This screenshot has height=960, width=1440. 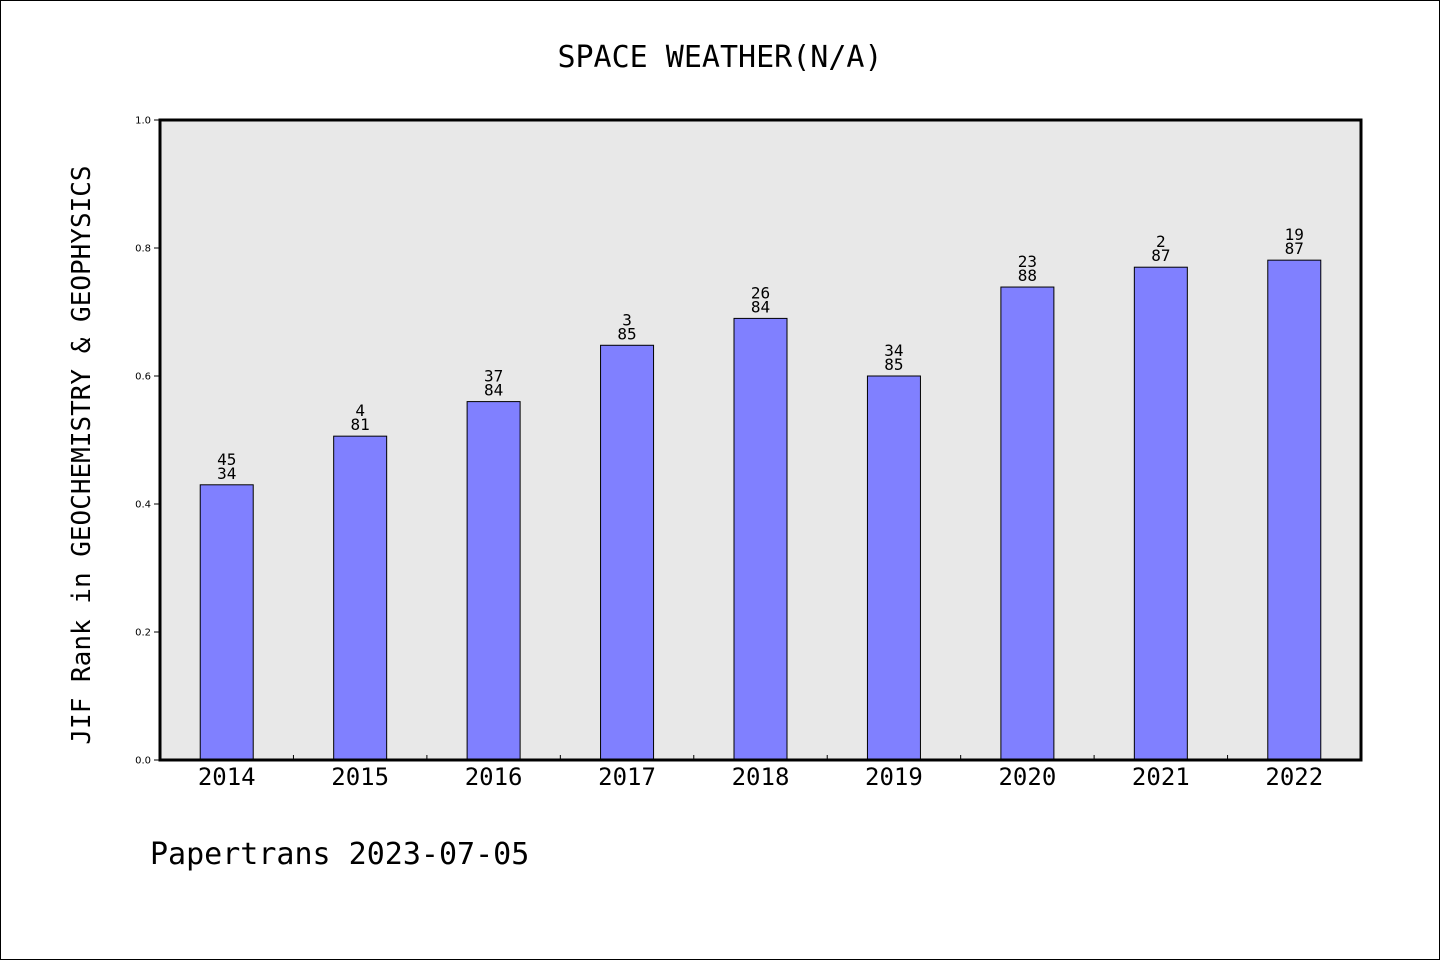 I want to click on y-axis-ticks: 0.0 0.2 0.4 0.6 0.8 1.0, so click(x=147, y=441).